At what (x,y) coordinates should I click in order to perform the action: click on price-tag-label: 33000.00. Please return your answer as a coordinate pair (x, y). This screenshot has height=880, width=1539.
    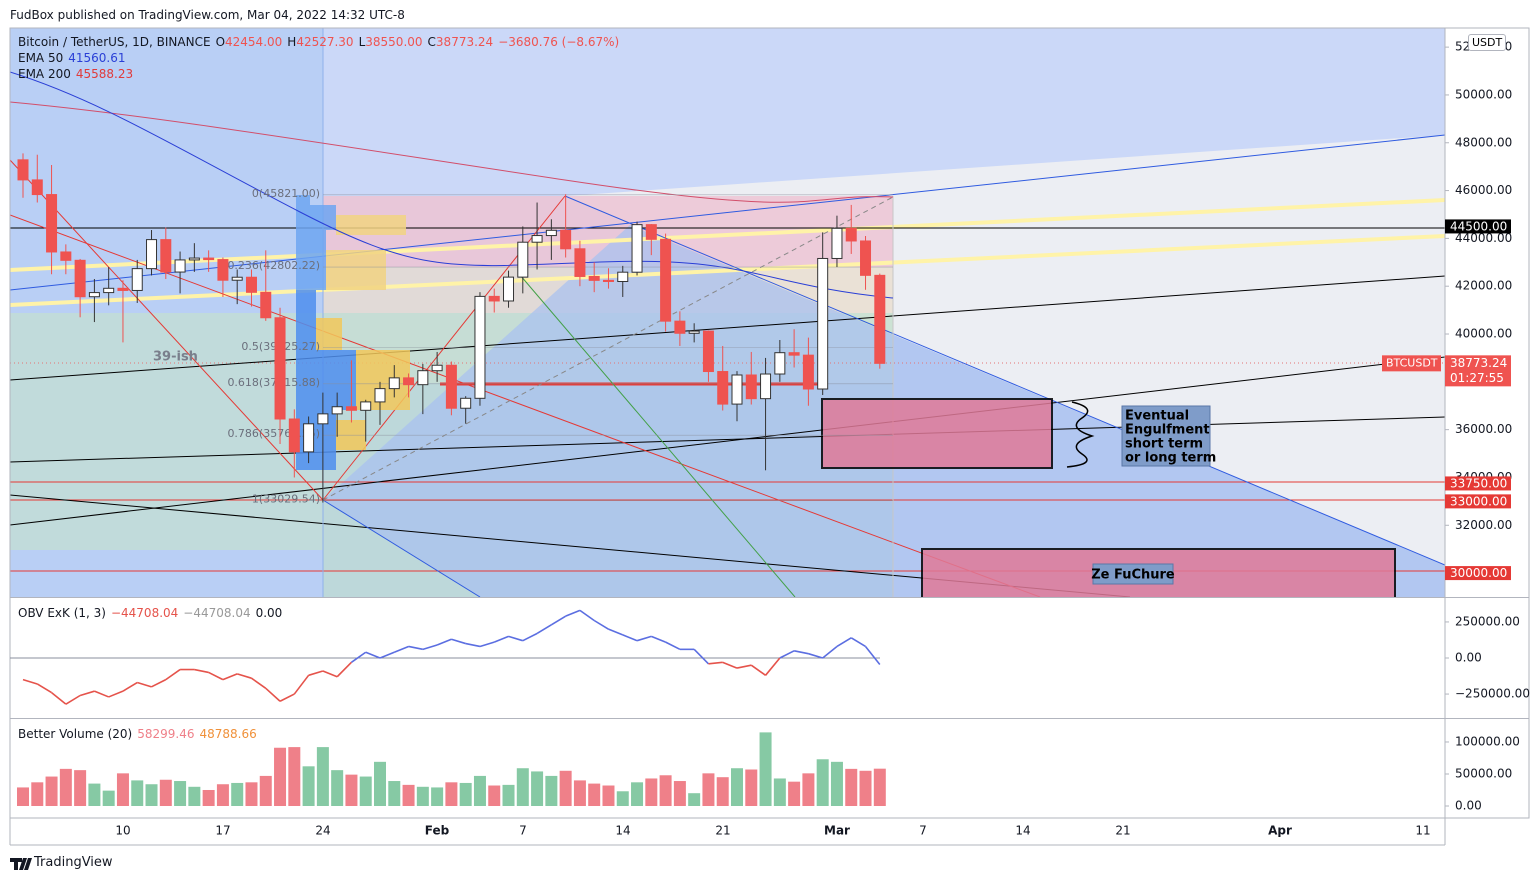
    Looking at the image, I should click on (1478, 501).